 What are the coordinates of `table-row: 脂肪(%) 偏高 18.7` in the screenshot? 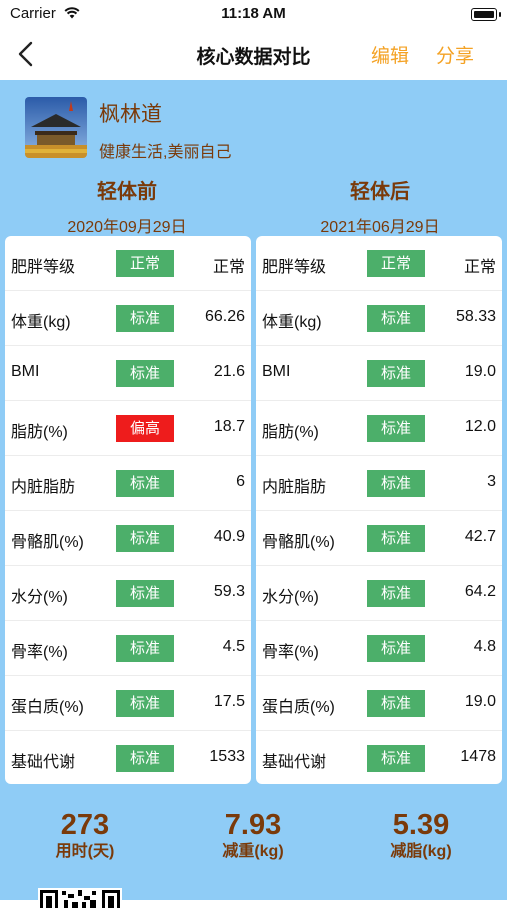 It's located at (128, 428).